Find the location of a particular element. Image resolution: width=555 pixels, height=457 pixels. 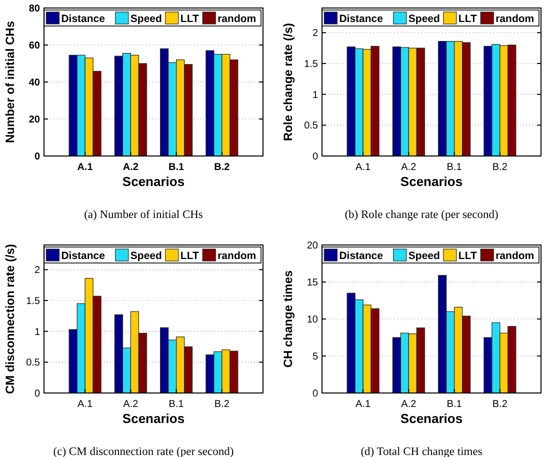

y-axis-title: CM disconnection rate (/s) is located at coordinates (10, 319).